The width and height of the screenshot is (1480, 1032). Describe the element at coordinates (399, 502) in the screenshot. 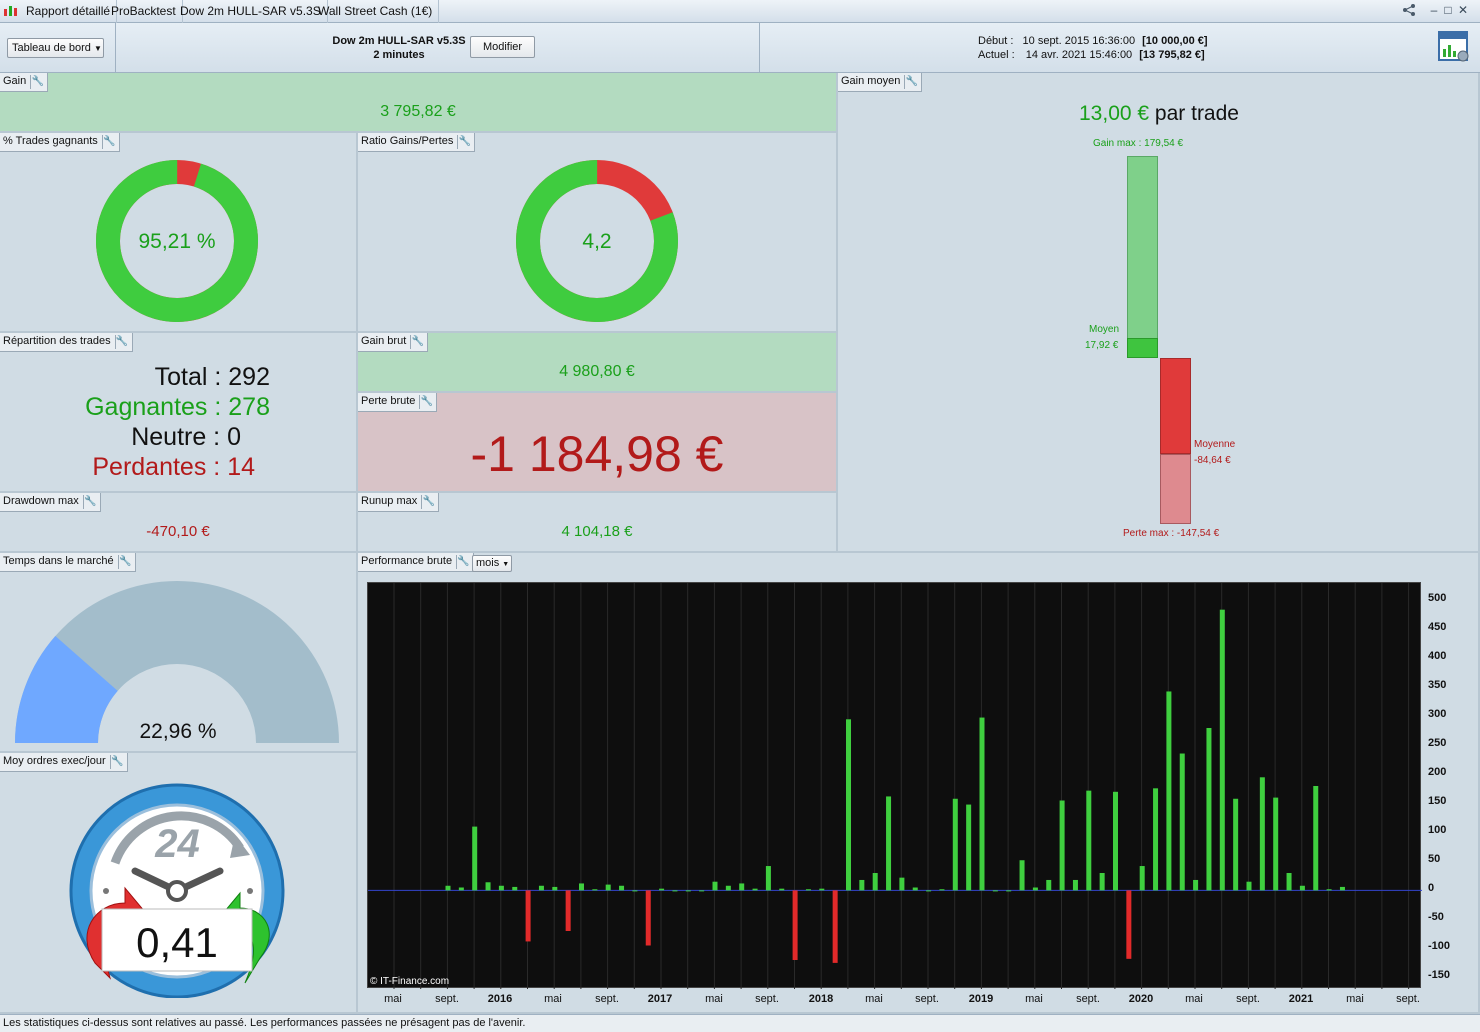

I see `runup-panel-title: Runup max 🔧` at that location.